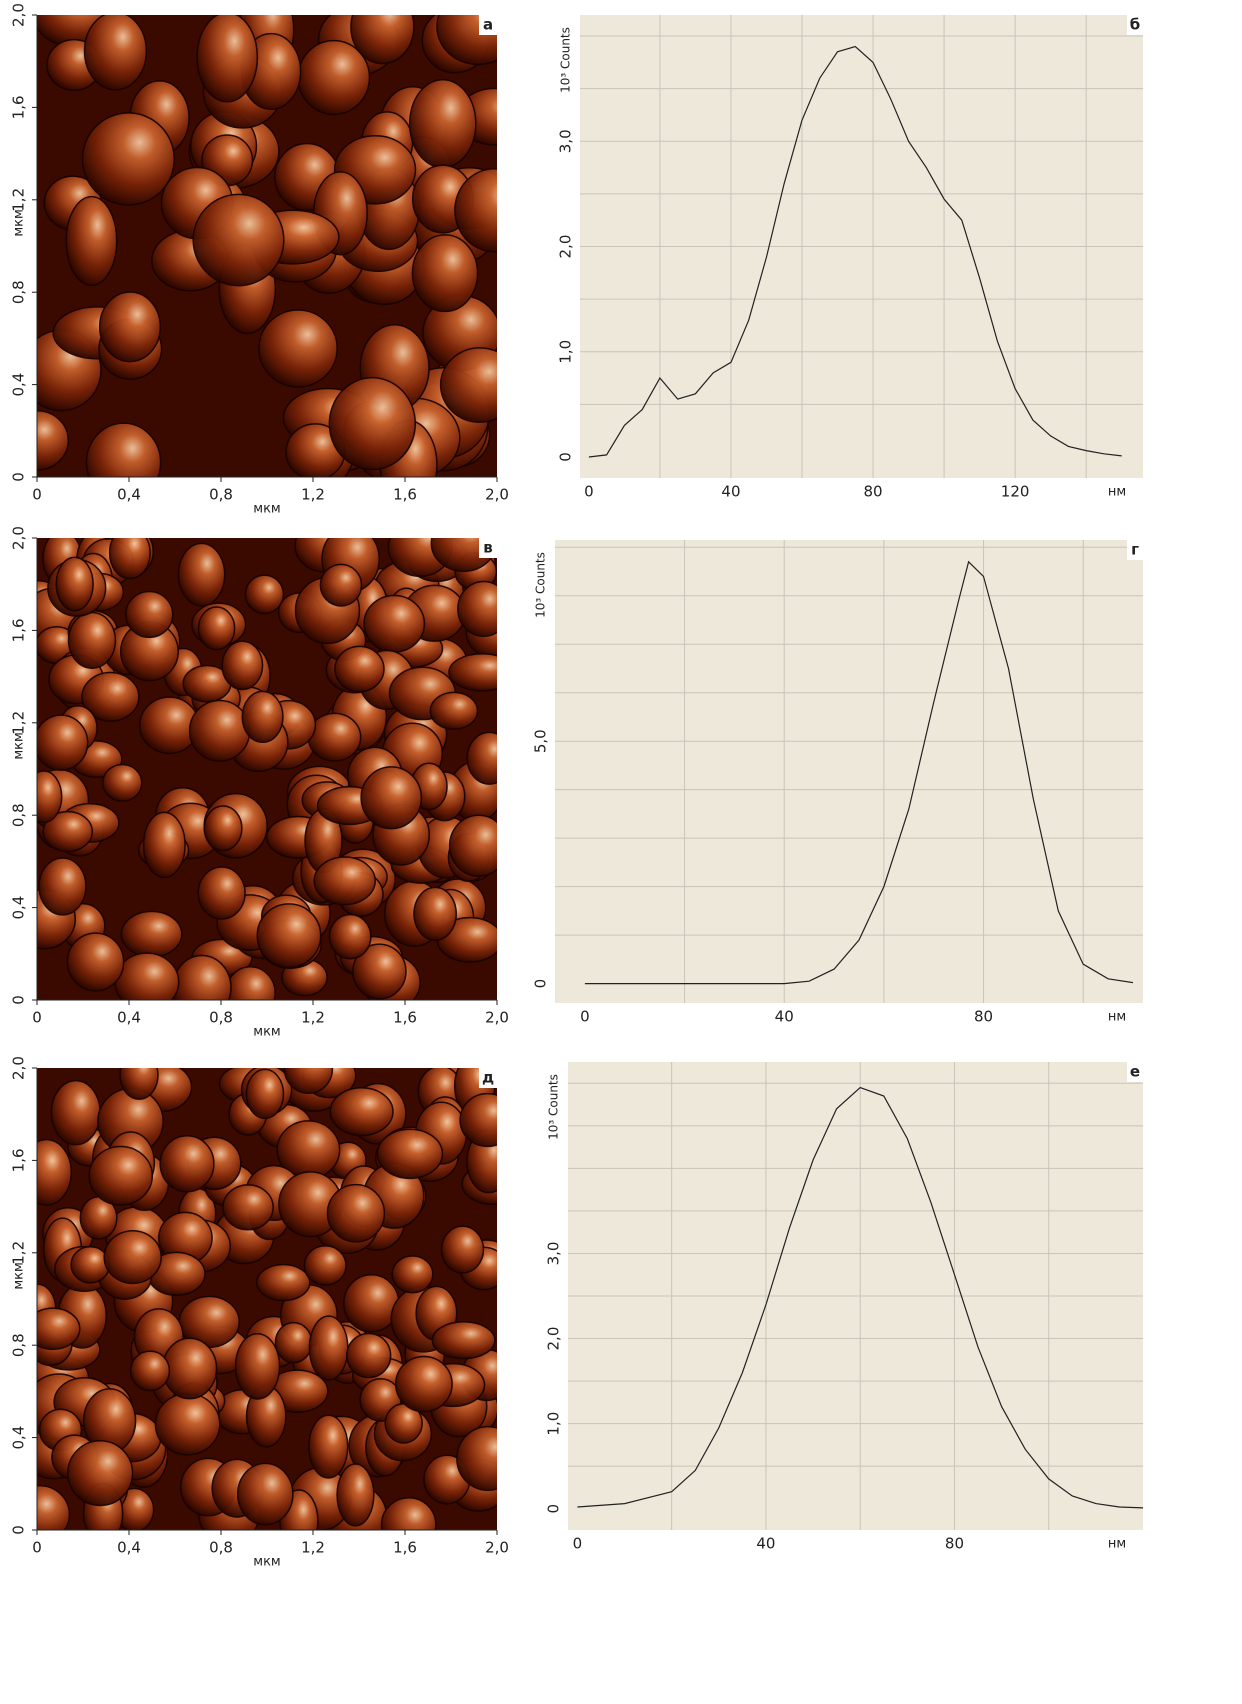  What do you see at coordinates (266, 1032) in the screenshot?
I see `x-axis-label: мкм` at bounding box center [266, 1032].